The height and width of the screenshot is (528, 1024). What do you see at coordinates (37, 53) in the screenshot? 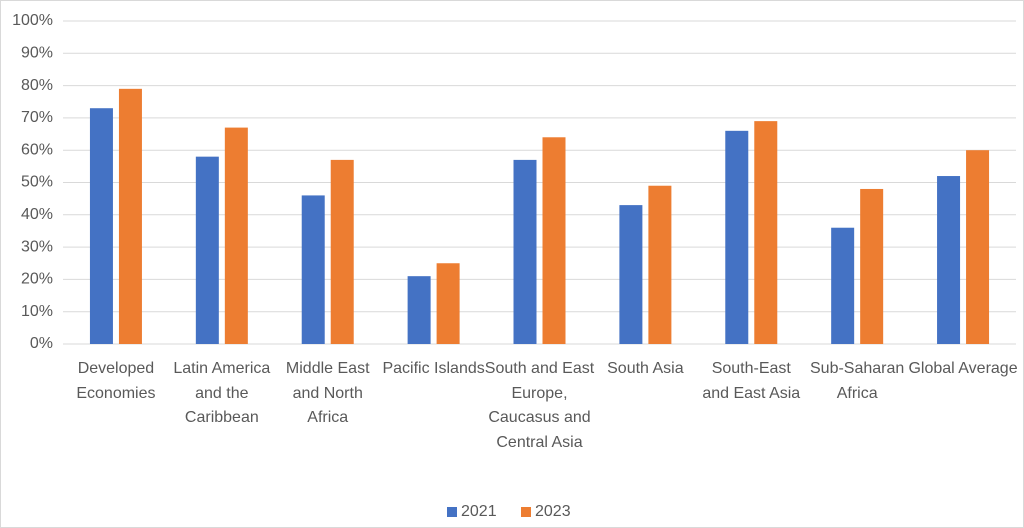
I see `y-tick-label: 90%` at bounding box center [37, 53].